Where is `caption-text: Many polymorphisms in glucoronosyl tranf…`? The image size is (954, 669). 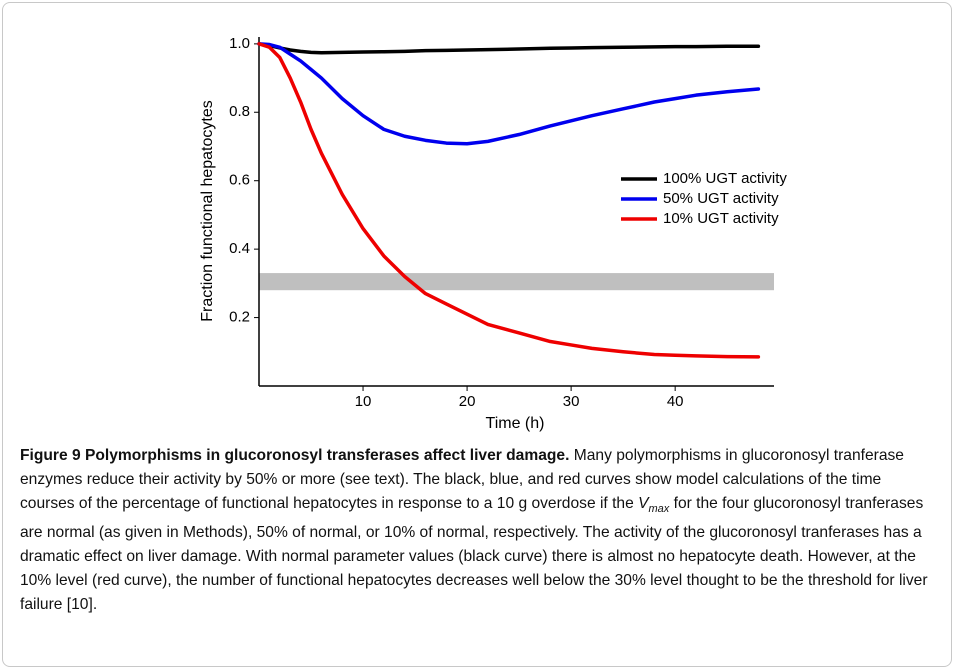
caption-text: Many polymorphisms in glucoronosyl tranf… is located at coordinates (462, 479).